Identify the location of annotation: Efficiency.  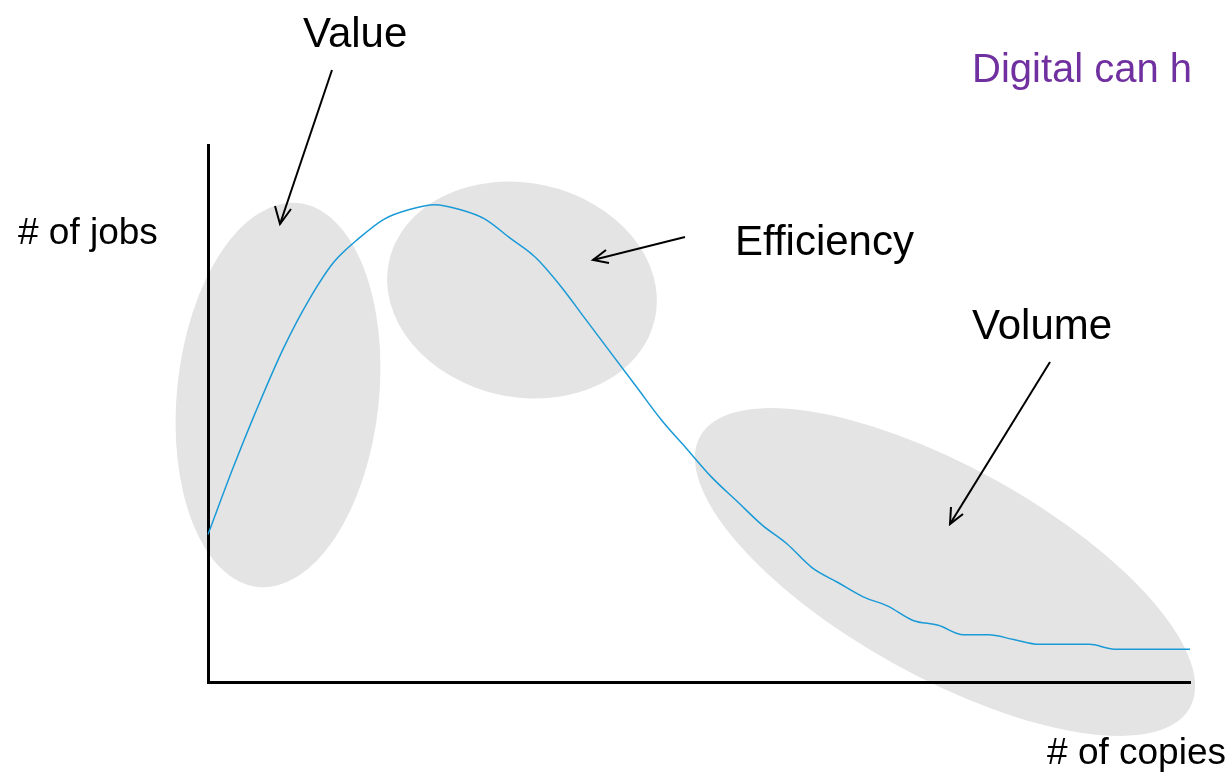
(824, 240).